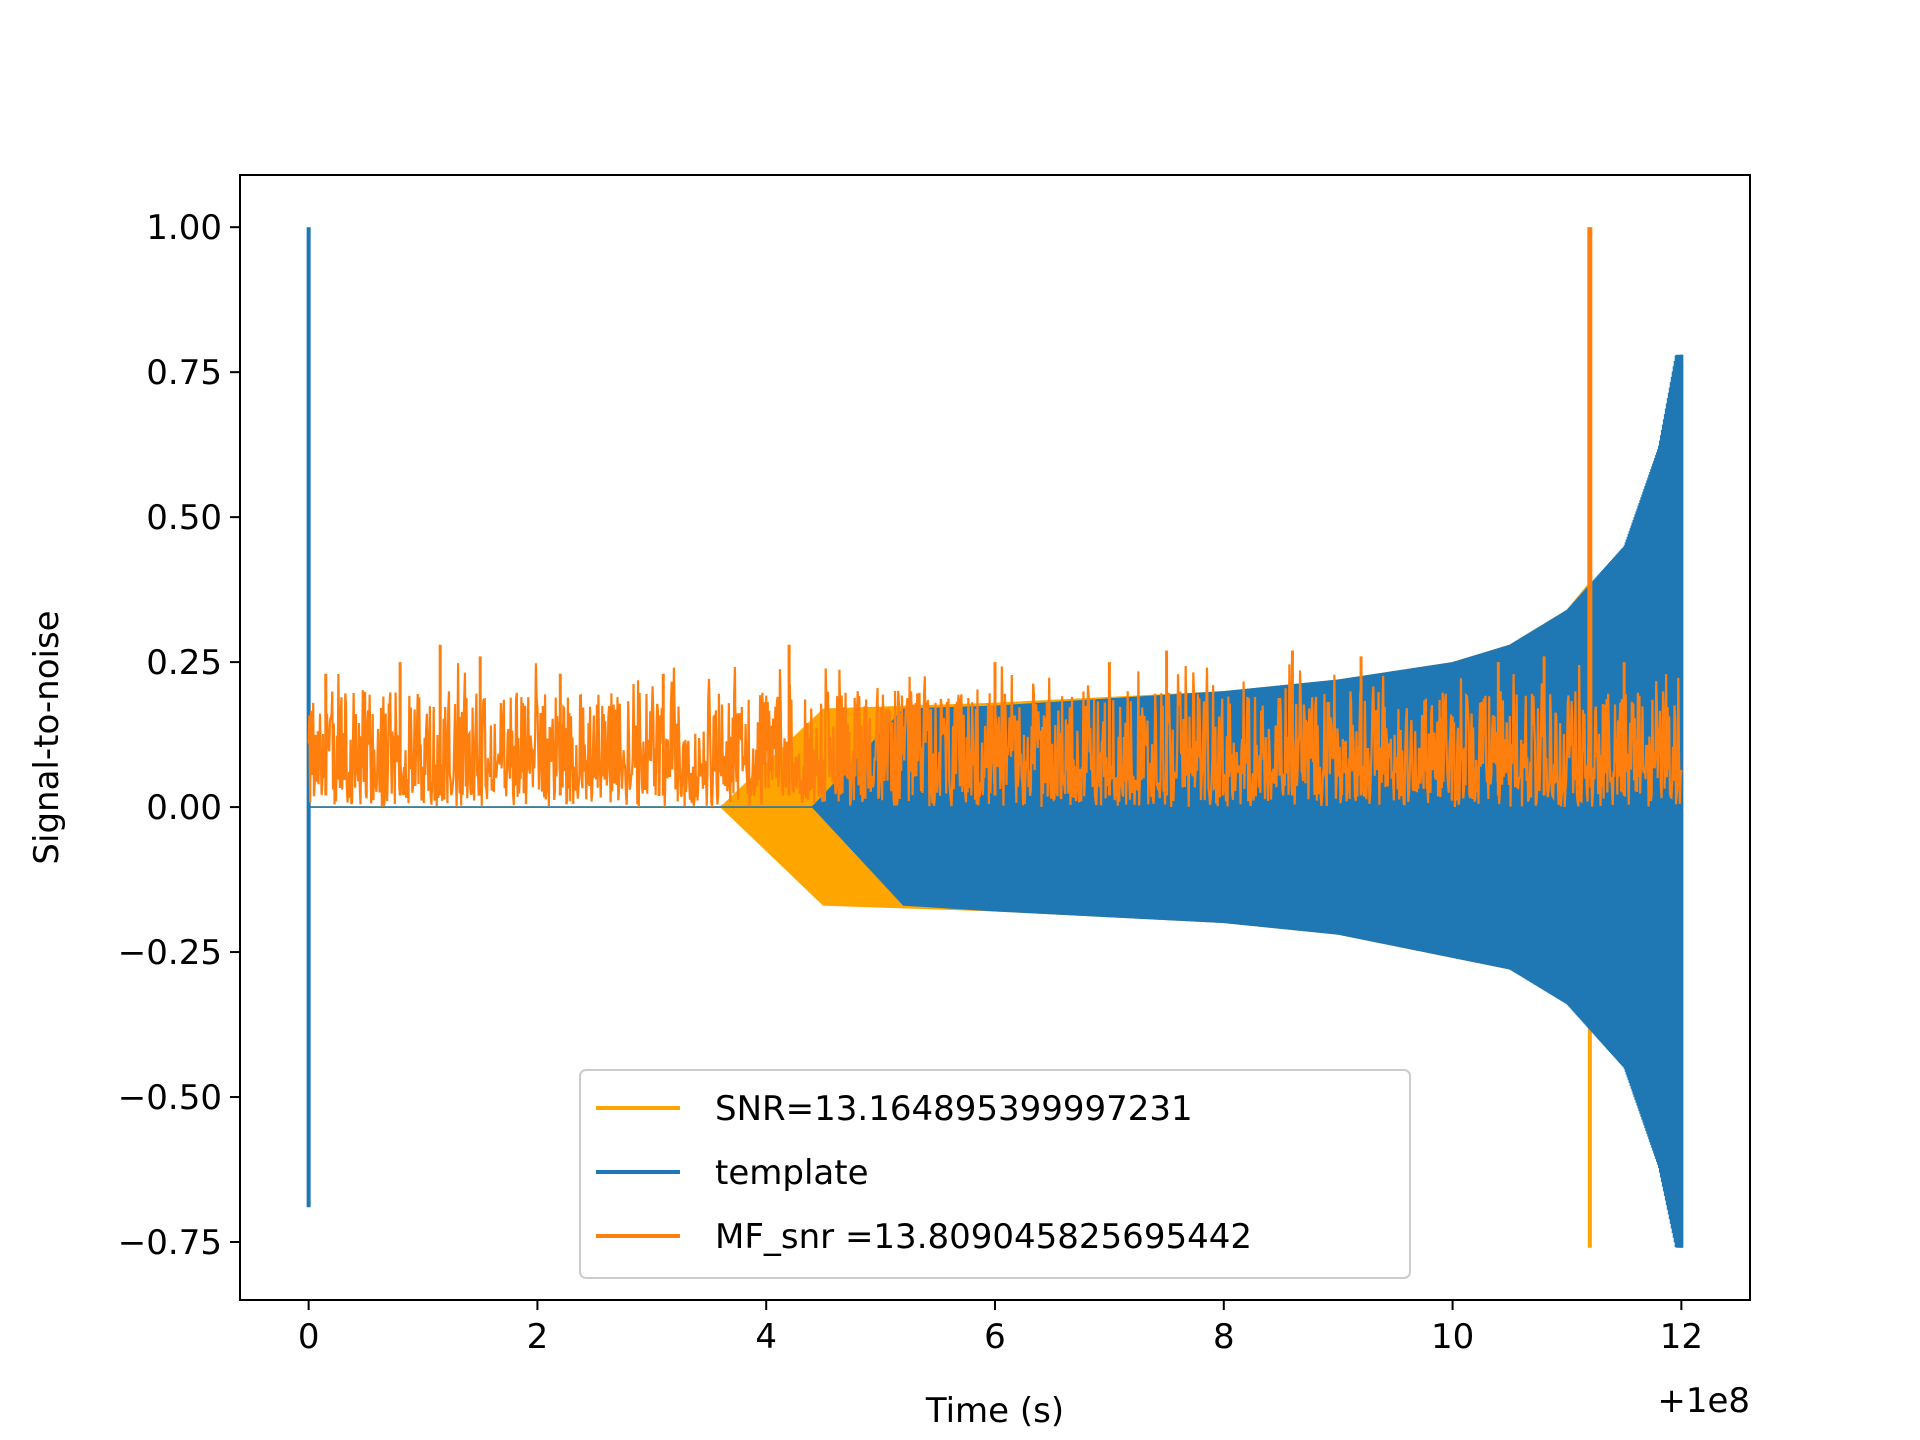  Describe the element at coordinates (983, 1237) in the screenshot. I see `legend-label-3: MF_snr =13.809045825695442` at that location.